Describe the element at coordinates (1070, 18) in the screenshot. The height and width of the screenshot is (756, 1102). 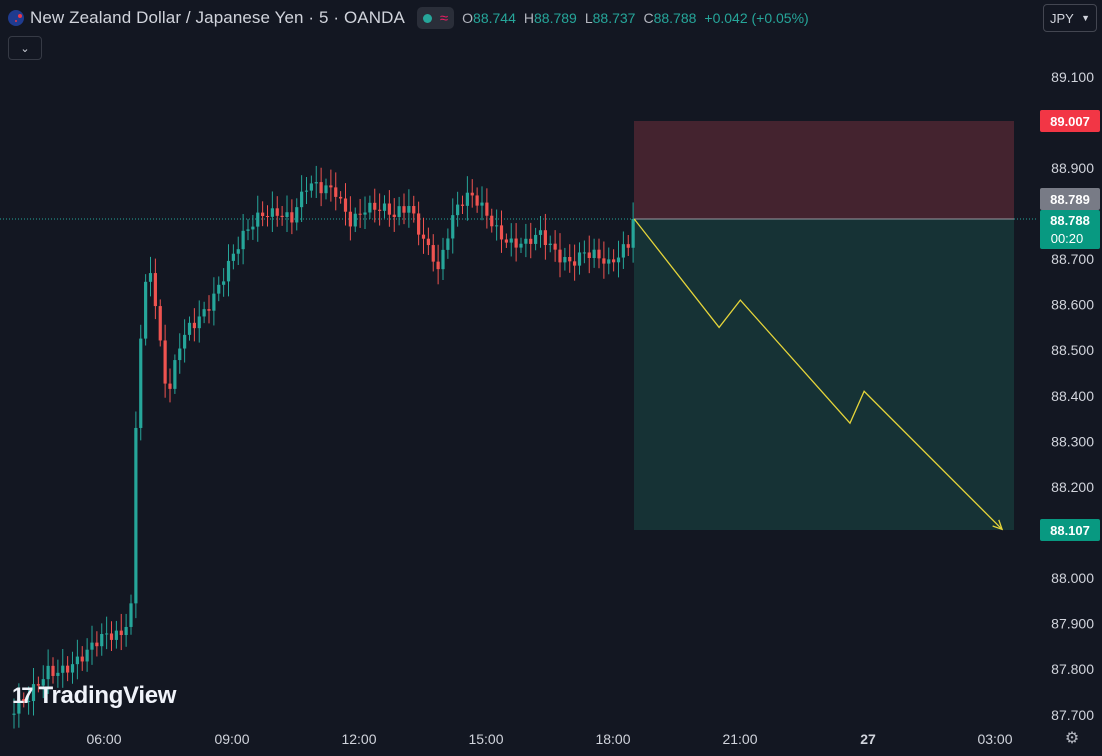
I see `currency-select: JPY ▼` at that location.